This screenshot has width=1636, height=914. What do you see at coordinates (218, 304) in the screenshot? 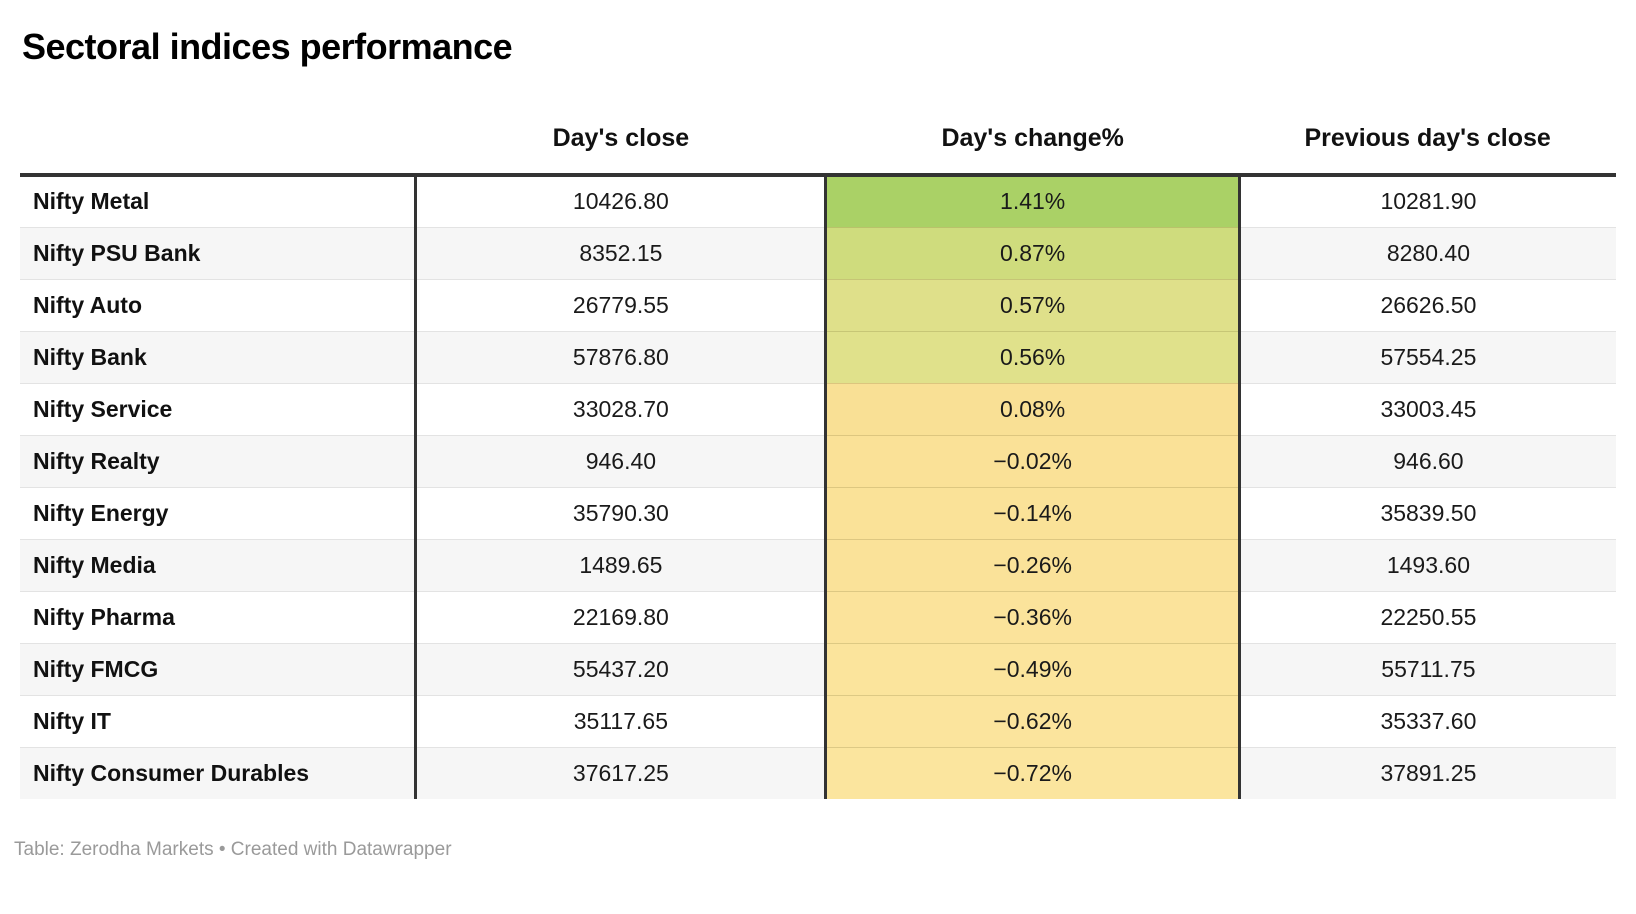
I see `row-label: Nifty Auto` at bounding box center [218, 304].